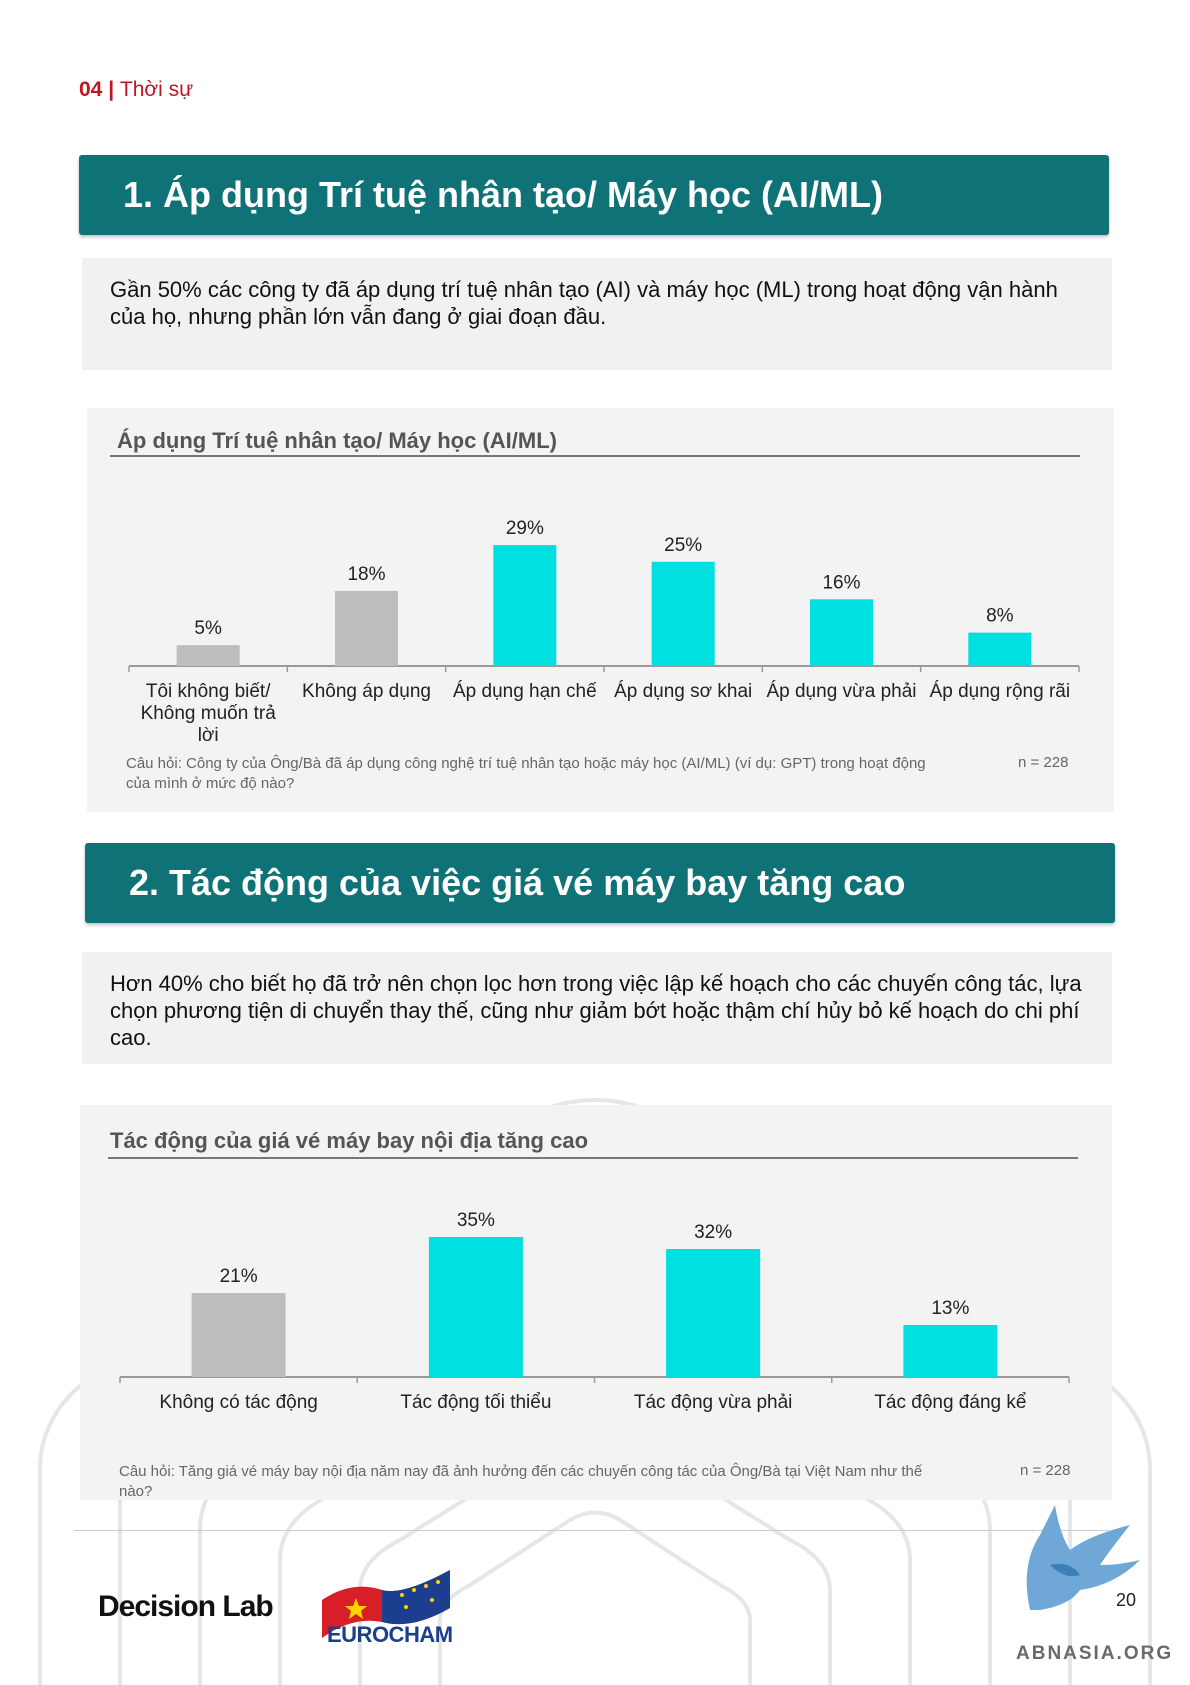 This screenshot has height=1685, width=1190. Describe the element at coordinates (239, 1276) in the screenshot. I see `chart2-data-label: 21%` at that location.